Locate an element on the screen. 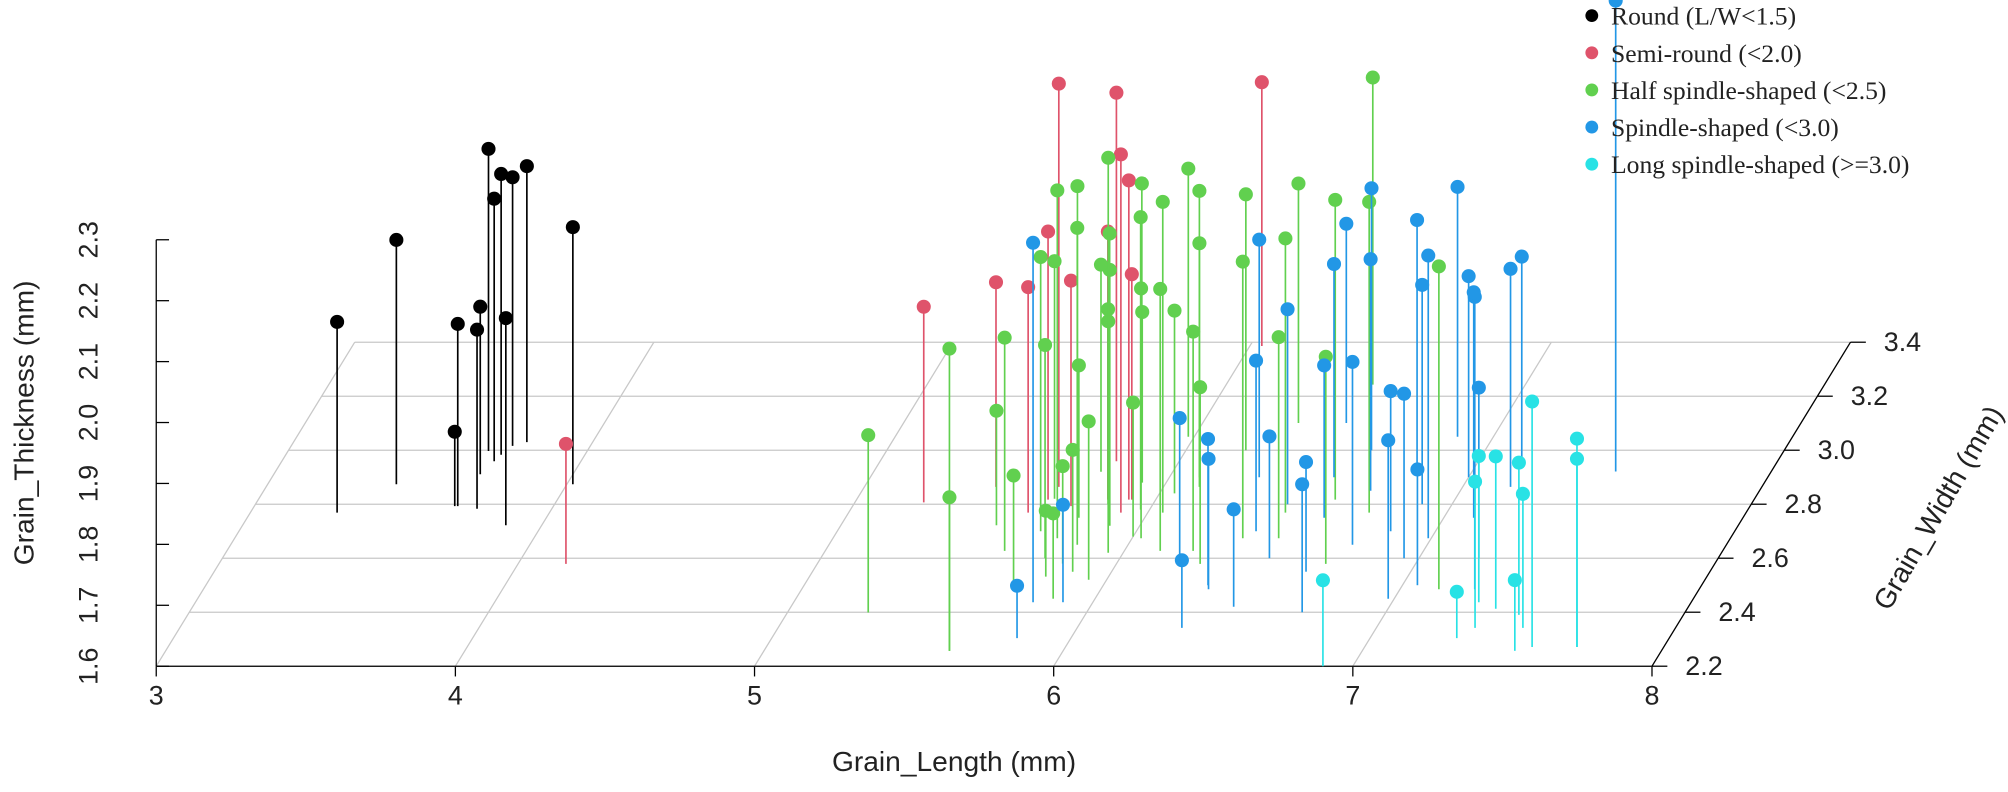  x-tick-label: 6 is located at coordinates (1053, 696).